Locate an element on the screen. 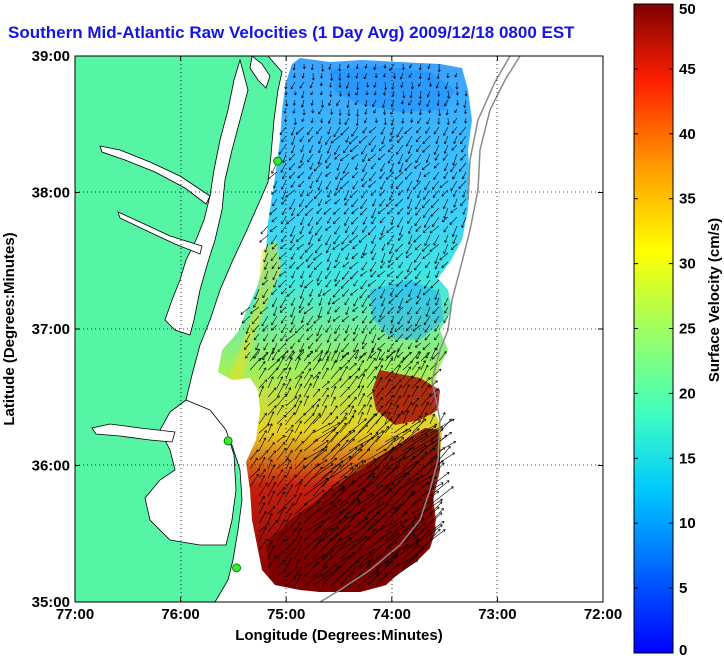 This screenshot has width=724, height=659. colorbar-tick-label: 30 is located at coordinates (687, 264).